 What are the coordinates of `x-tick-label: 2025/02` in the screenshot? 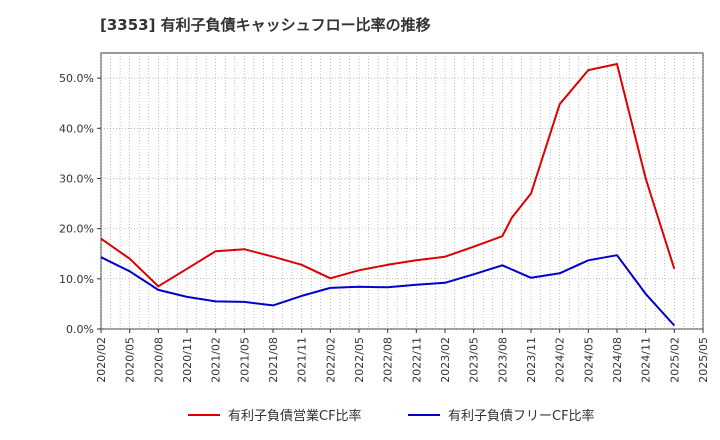 It's located at (674, 360).